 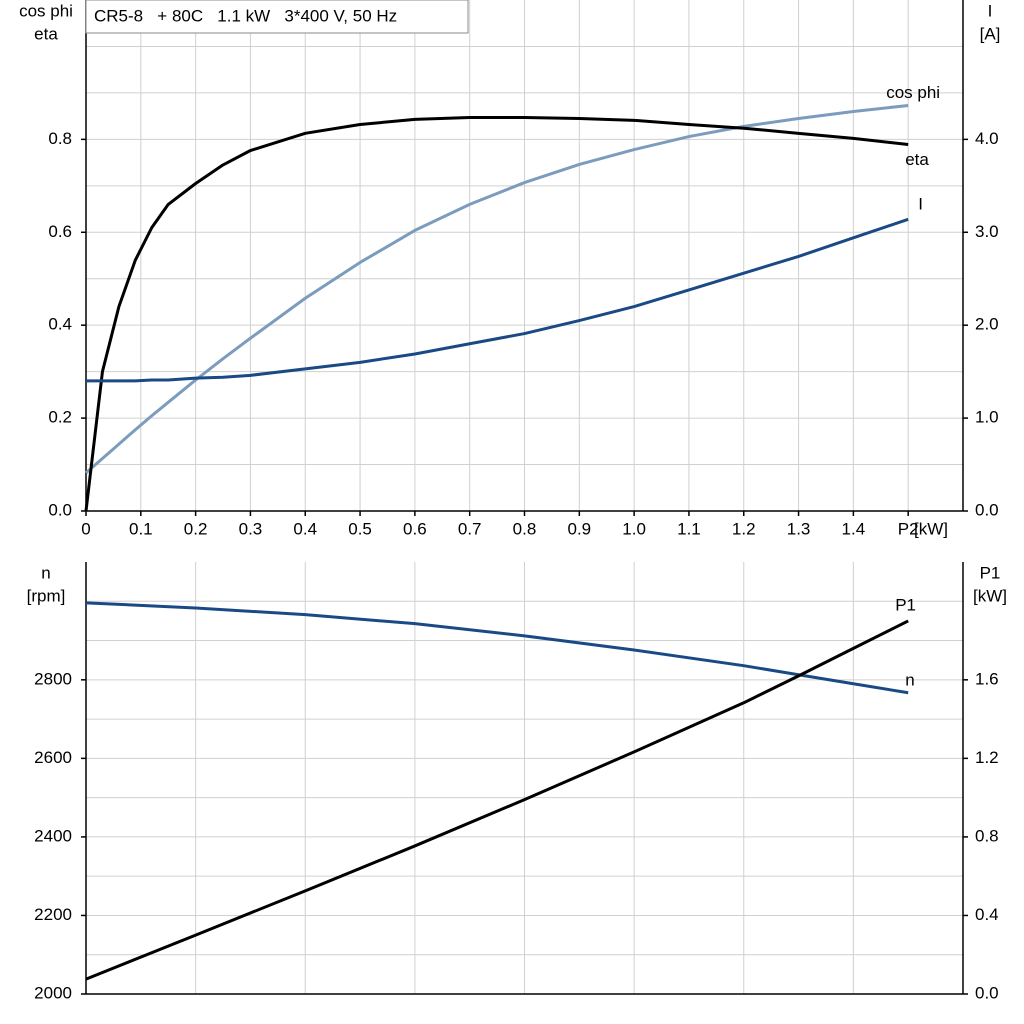 What do you see at coordinates (45, 572) in the screenshot?
I see `y-axis-label: n` at bounding box center [45, 572].